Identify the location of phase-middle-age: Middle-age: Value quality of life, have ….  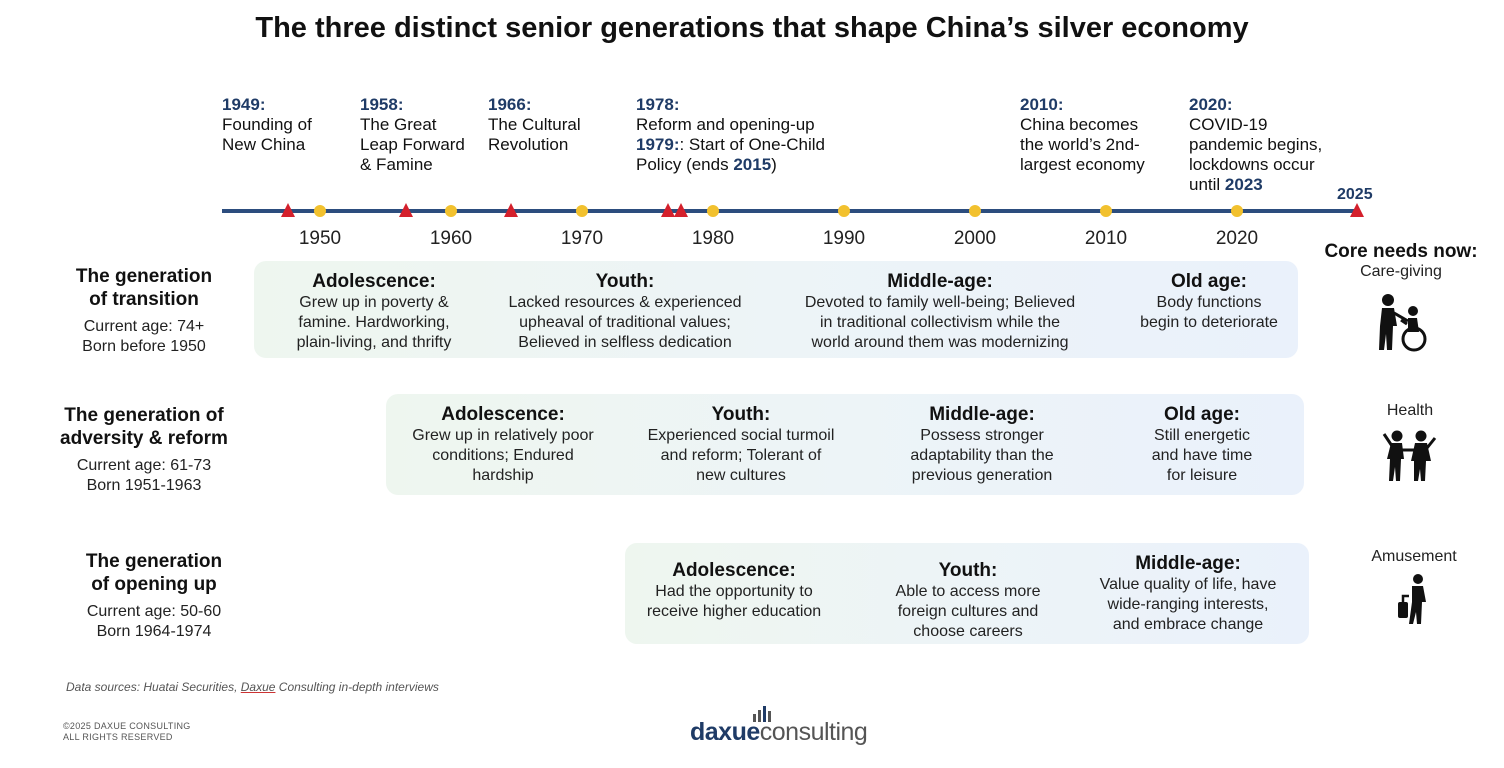
(1188, 594).